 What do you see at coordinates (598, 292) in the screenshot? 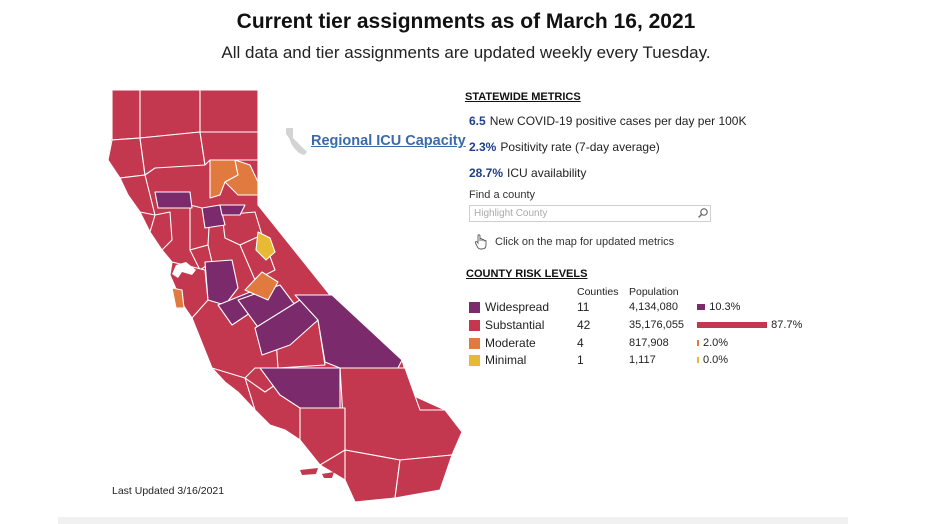
I see `column-header-counties: Counties` at bounding box center [598, 292].